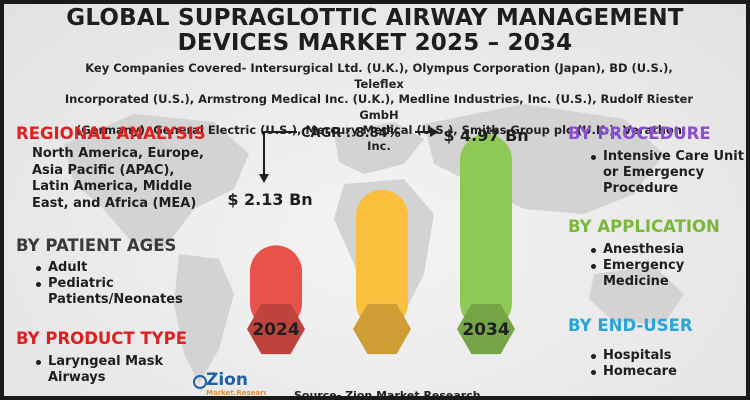 This screenshot has height=400, width=750. I want to click on list-item: Intensive Care Unit or Emergency Procedure, so click(666, 173).